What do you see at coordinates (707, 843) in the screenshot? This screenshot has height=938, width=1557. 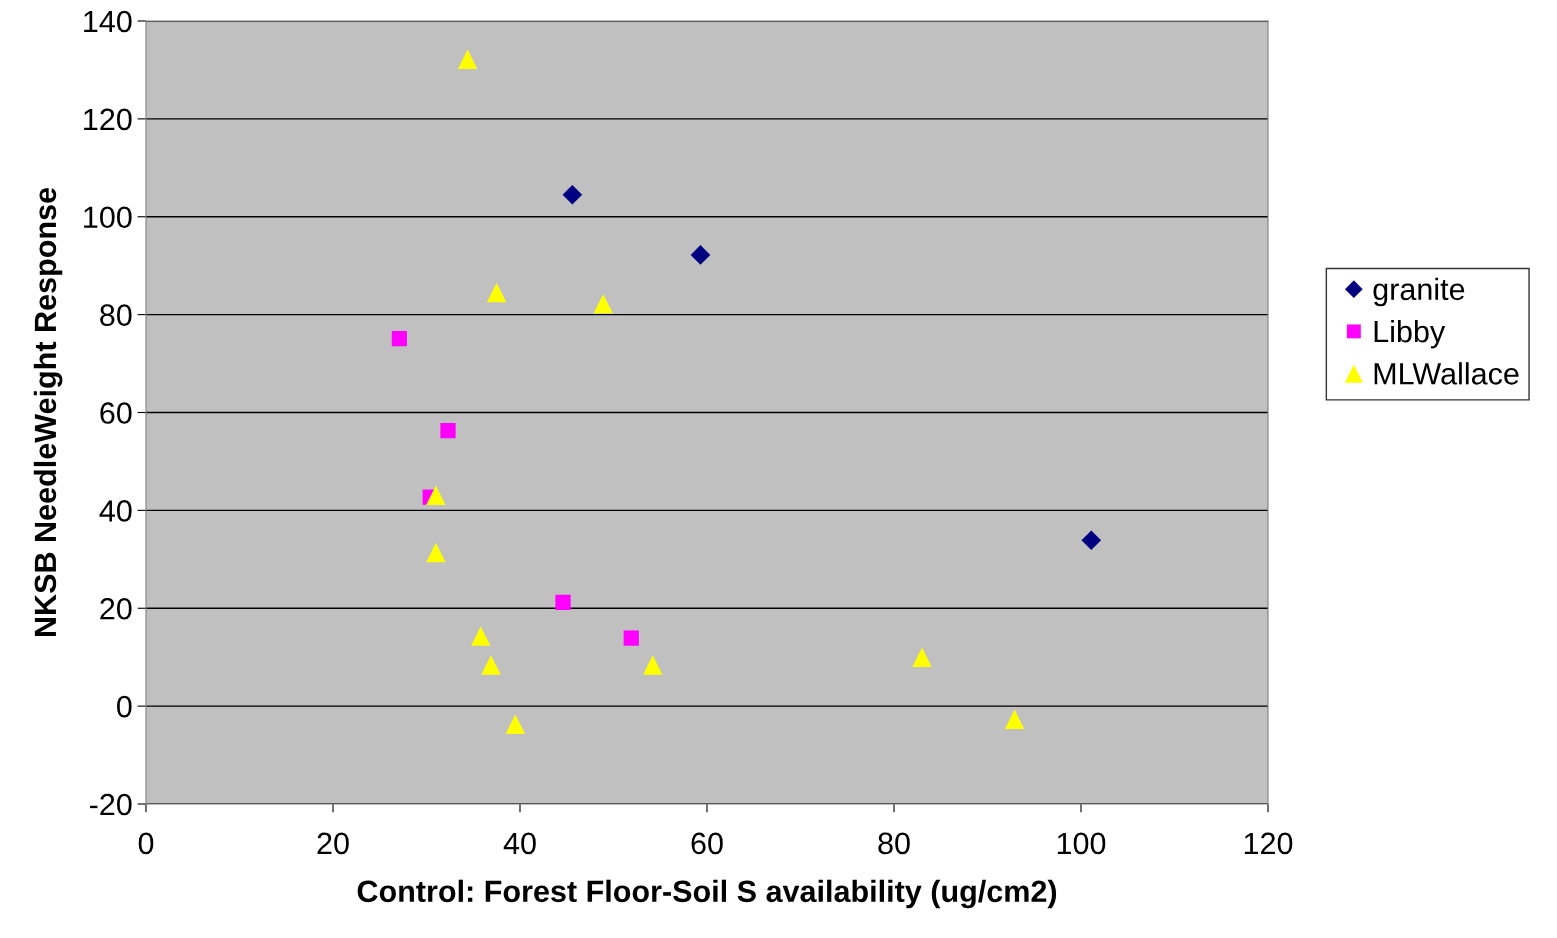 I see `x-tick-label: 60` at bounding box center [707, 843].